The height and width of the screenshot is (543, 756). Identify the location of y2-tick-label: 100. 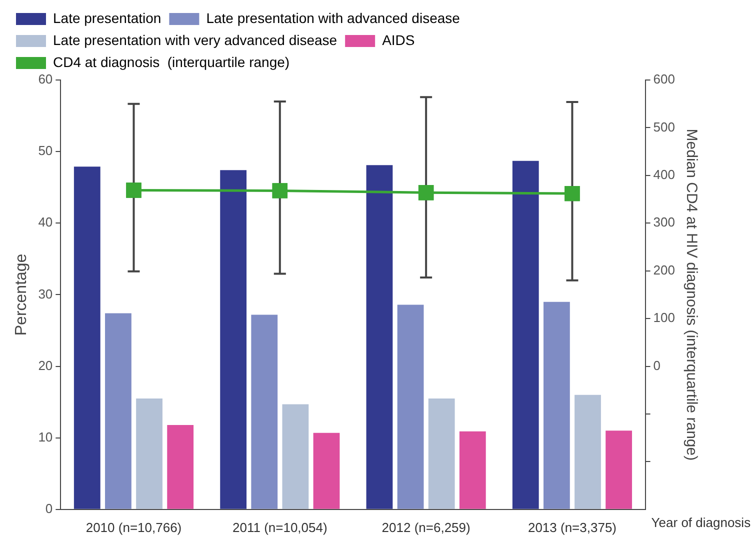
(664, 318).